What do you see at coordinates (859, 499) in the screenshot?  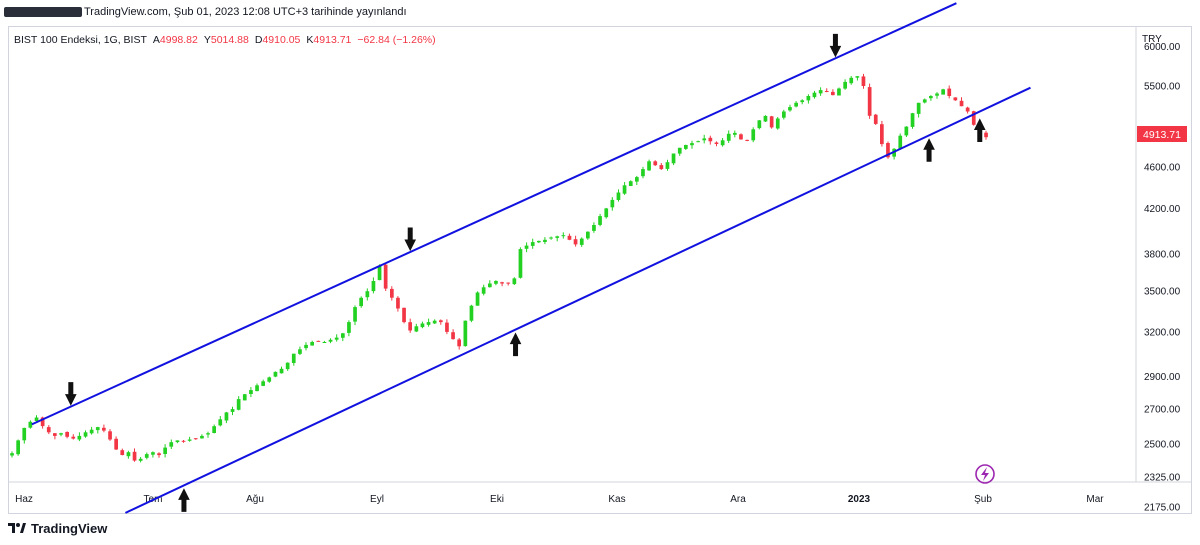 I see `x-tick-label: 2023` at bounding box center [859, 499].